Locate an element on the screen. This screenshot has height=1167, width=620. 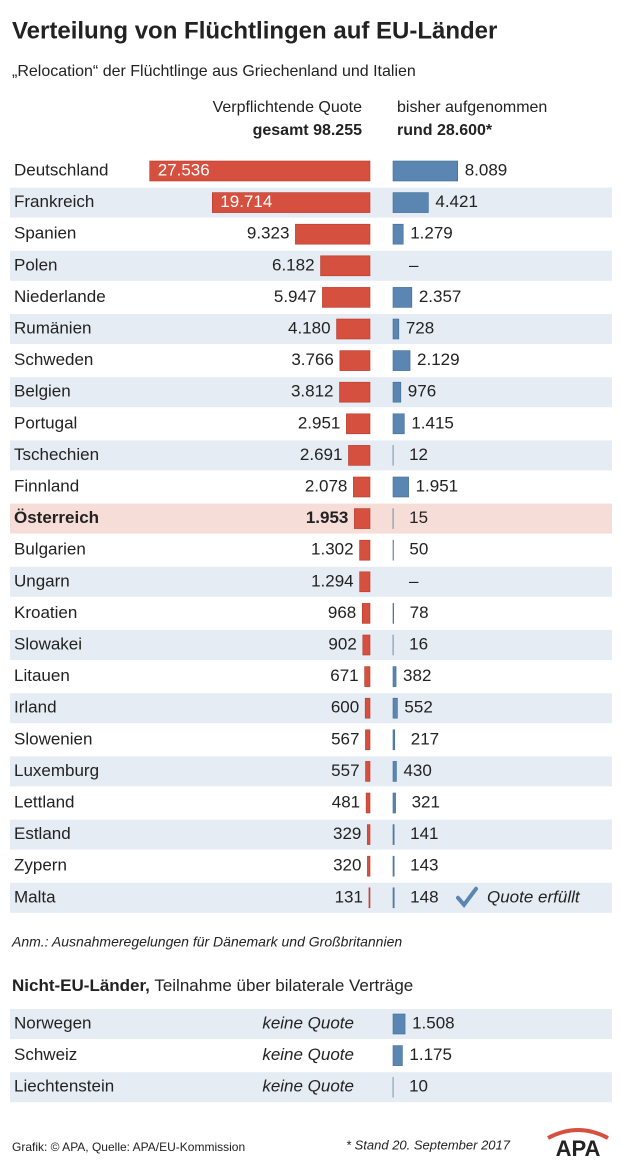
value-label: 217 is located at coordinates (425, 738).